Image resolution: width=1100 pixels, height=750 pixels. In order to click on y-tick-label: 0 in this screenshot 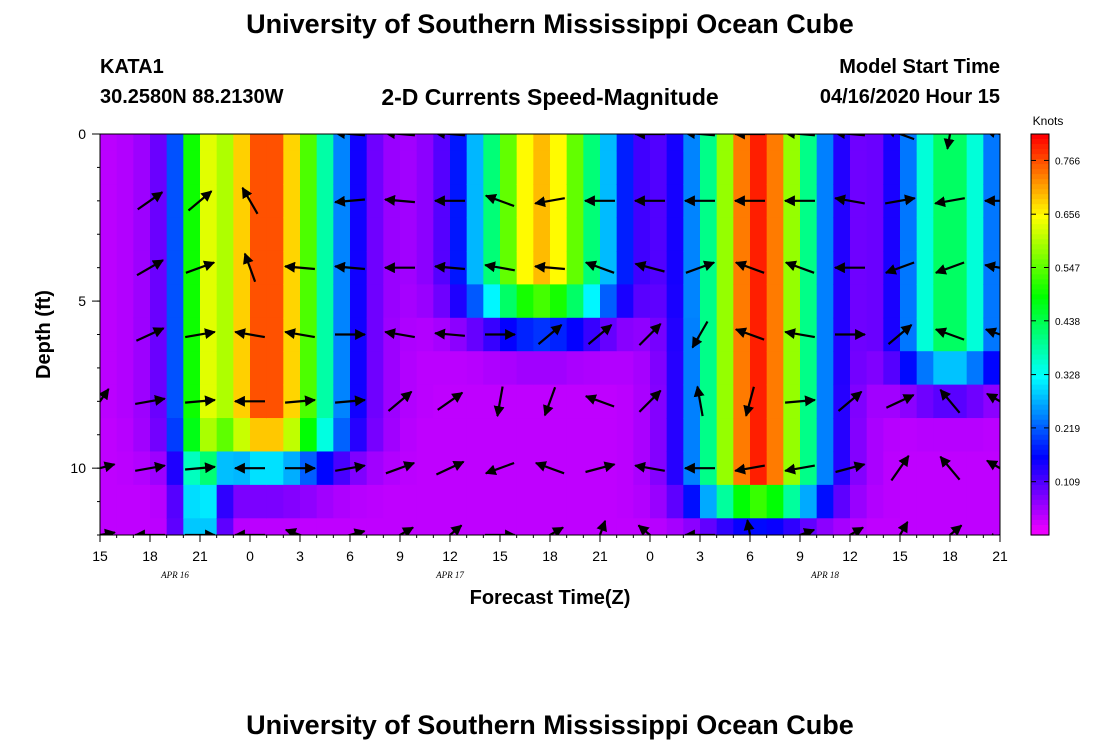, I will do `click(82, 134)`.